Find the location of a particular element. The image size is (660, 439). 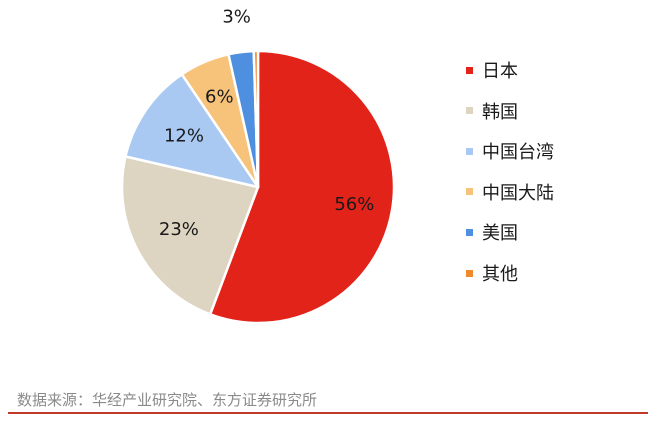

legend-item: 韩国 is located at coordinates (492, 111).